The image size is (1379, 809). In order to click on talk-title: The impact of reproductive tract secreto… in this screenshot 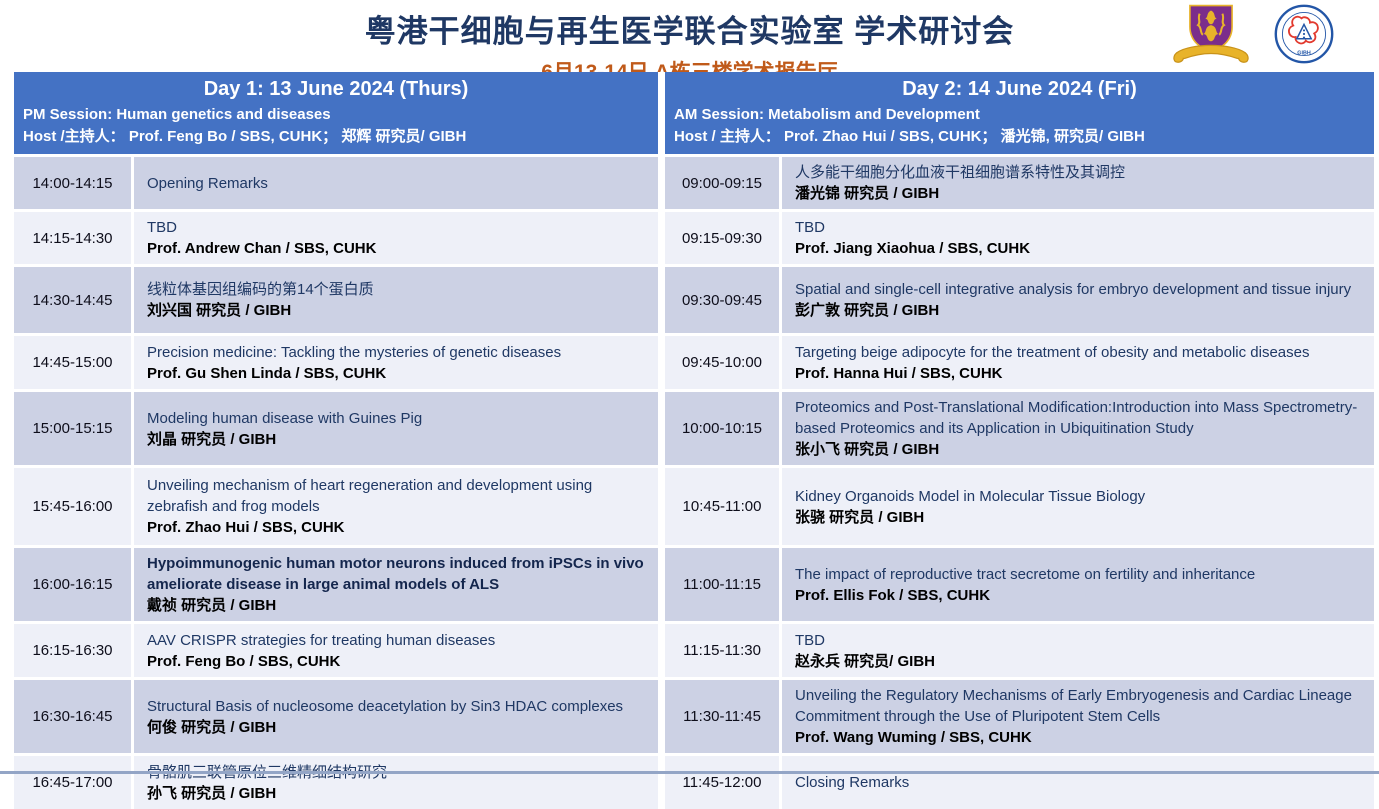, I will do `click(1025, 574)`.